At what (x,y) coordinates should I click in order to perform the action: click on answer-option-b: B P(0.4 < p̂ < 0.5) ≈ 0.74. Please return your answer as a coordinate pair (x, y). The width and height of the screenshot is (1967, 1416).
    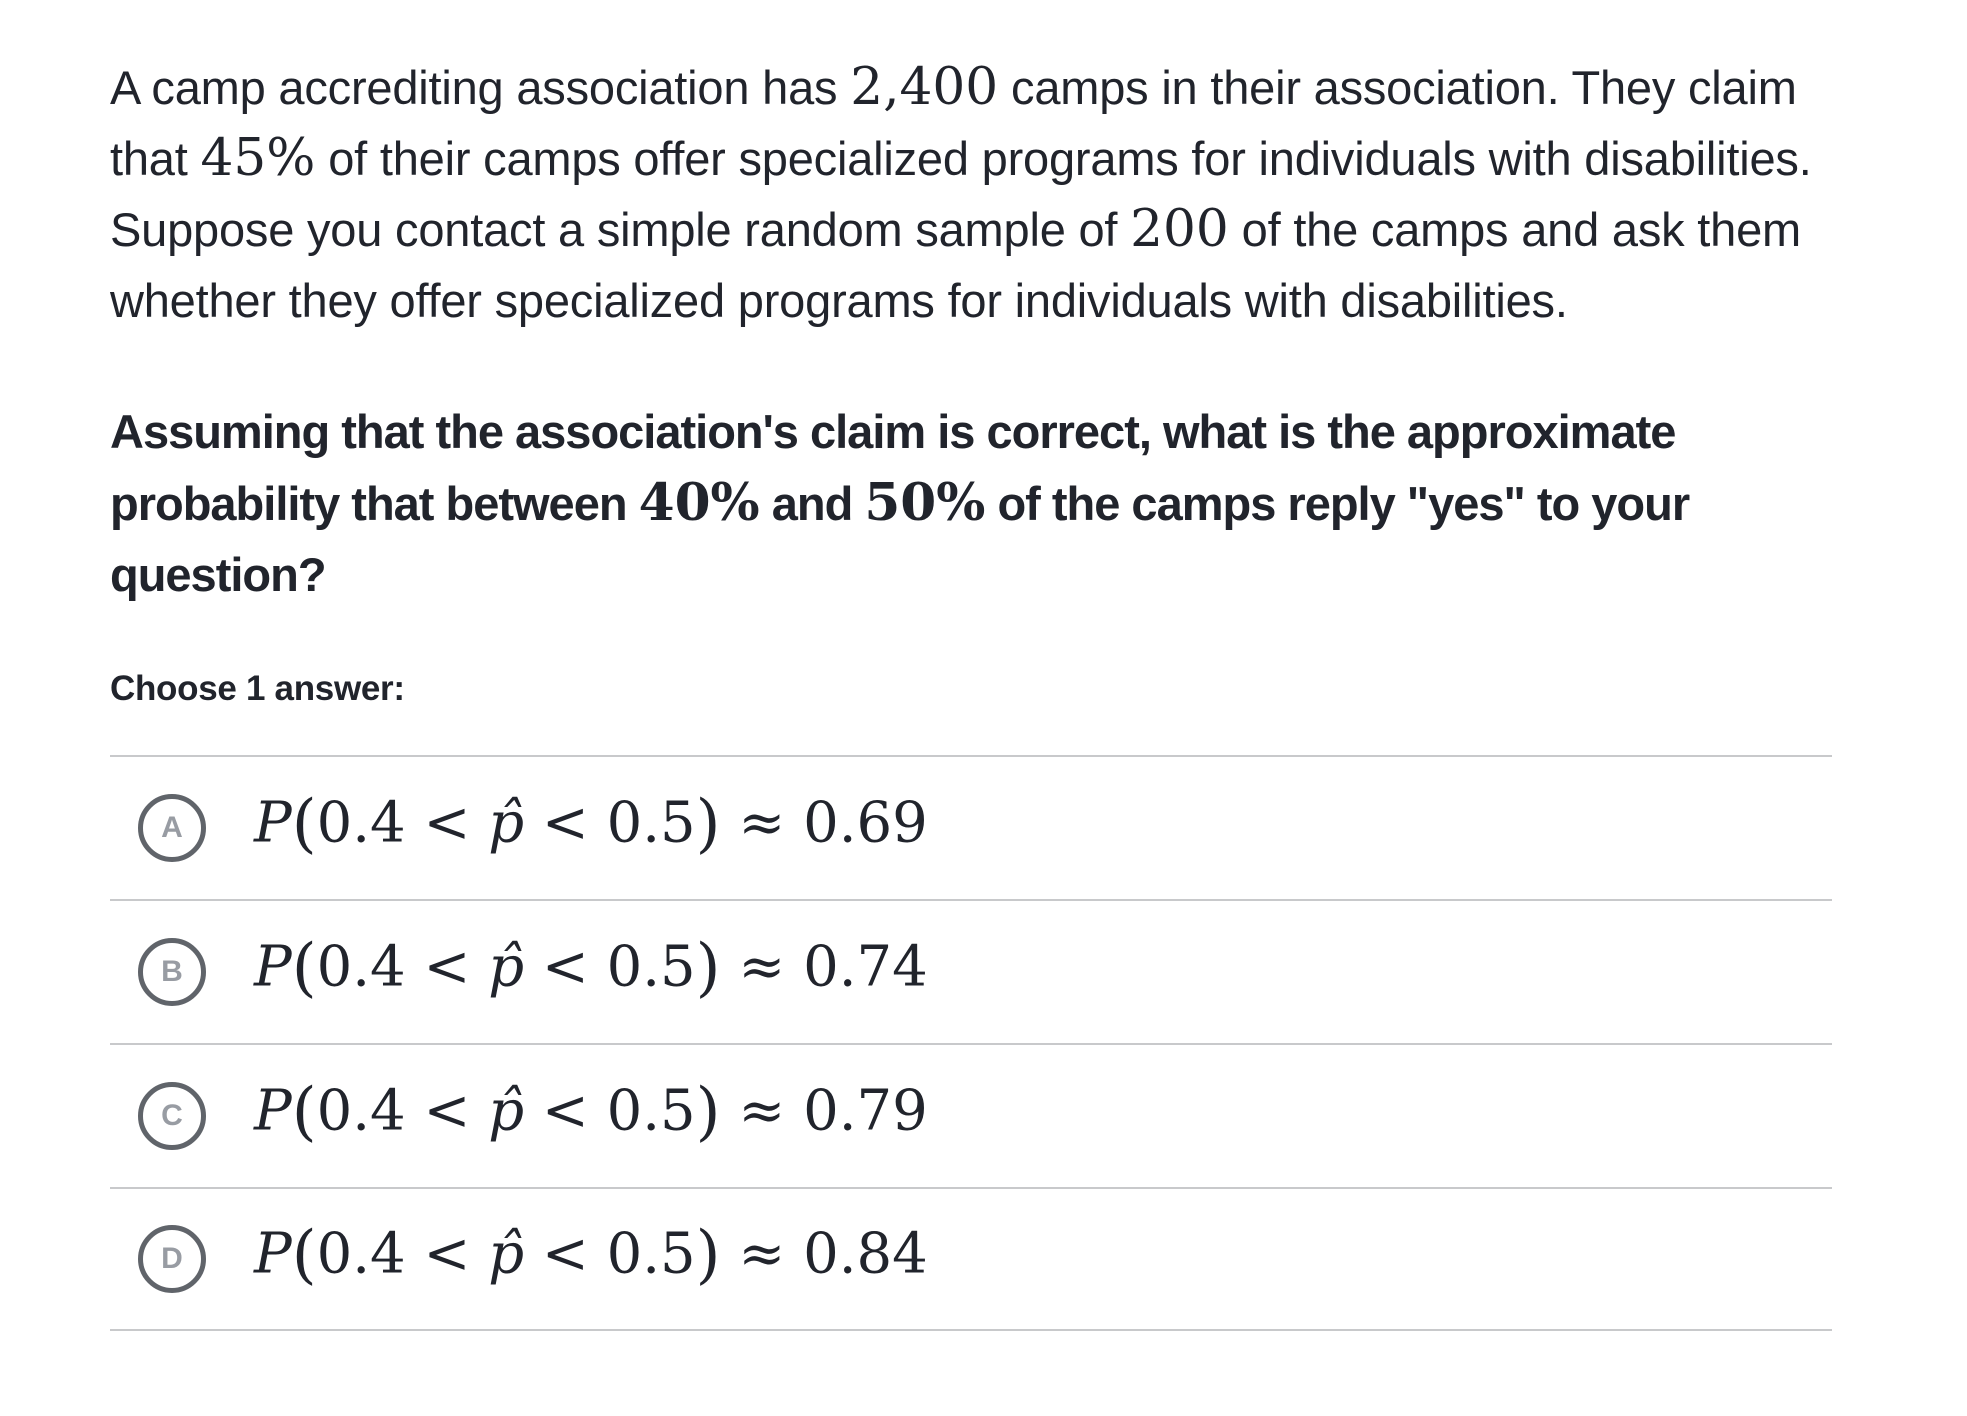
    Looking at the image, I should click on (971, 971).